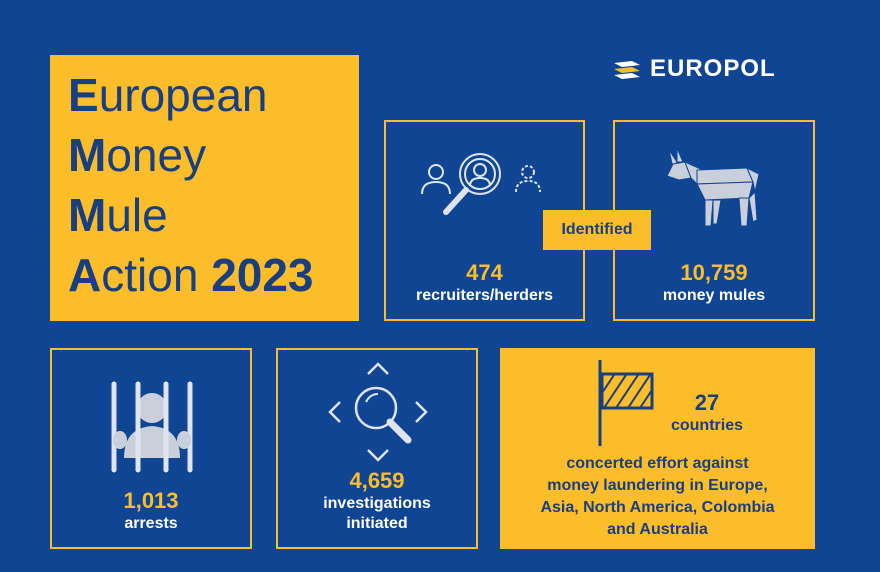  Describe the element at coordinates (137, 215) in the screenshot. I see `title-rest: ule` at that location.